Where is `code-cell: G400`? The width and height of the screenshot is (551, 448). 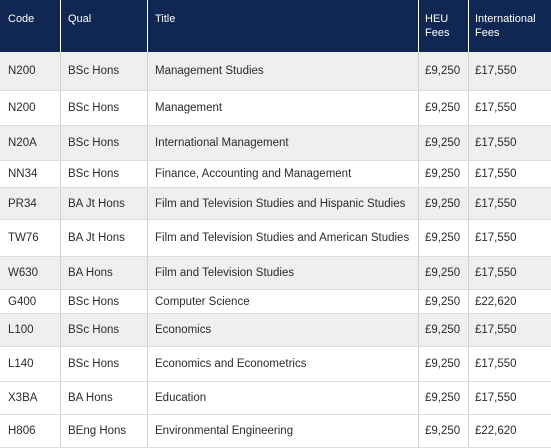 code-cell: G400 is located at coordinates (22, 301).